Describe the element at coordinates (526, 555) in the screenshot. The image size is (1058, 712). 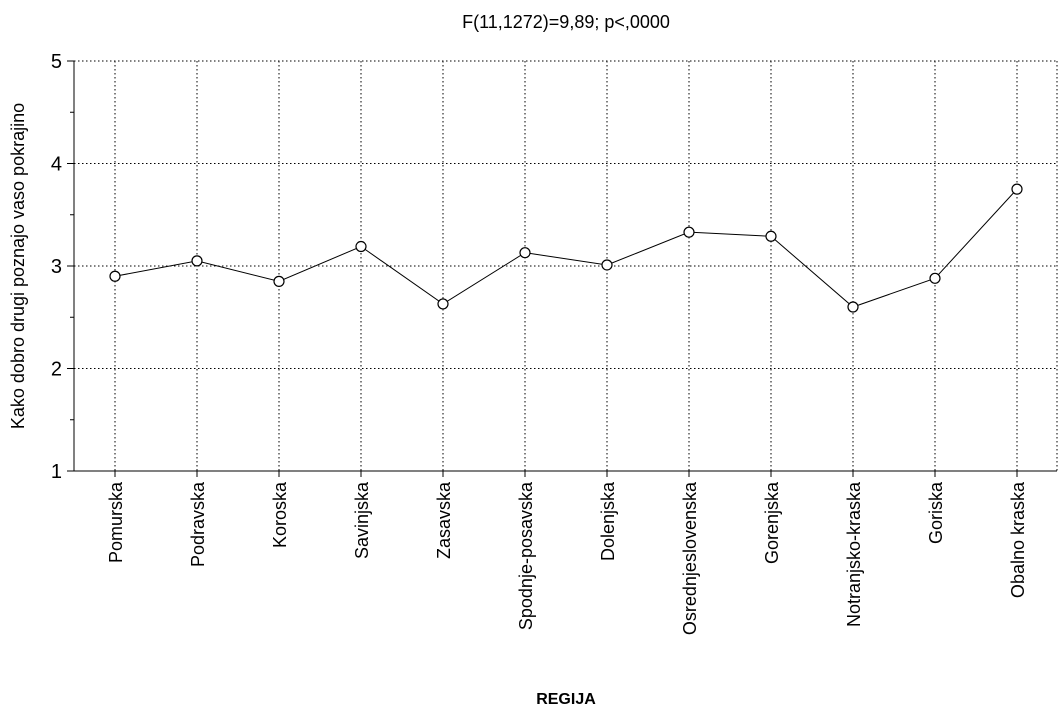
I see `x-tick-label: Spodnje-posavska` at that location.